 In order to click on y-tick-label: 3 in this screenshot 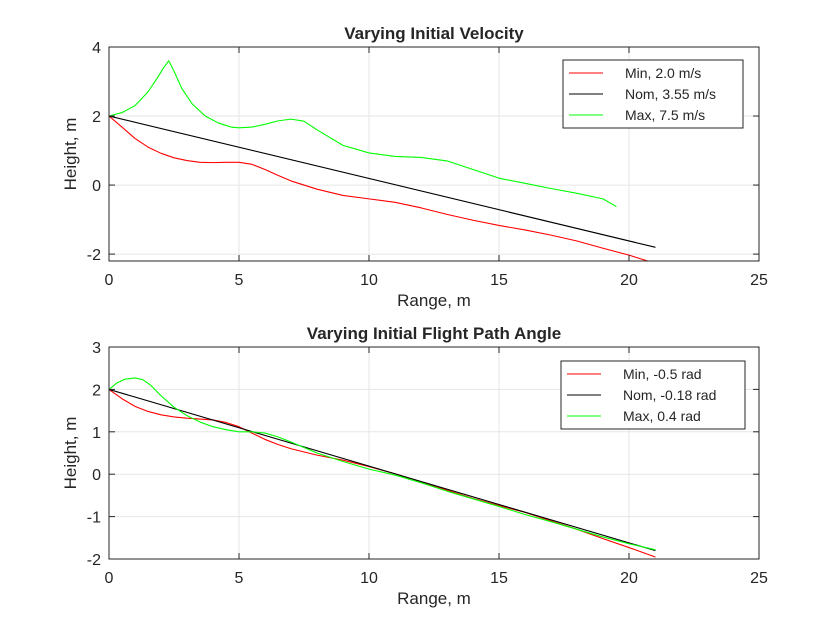, I will do `click(96, 348)`.